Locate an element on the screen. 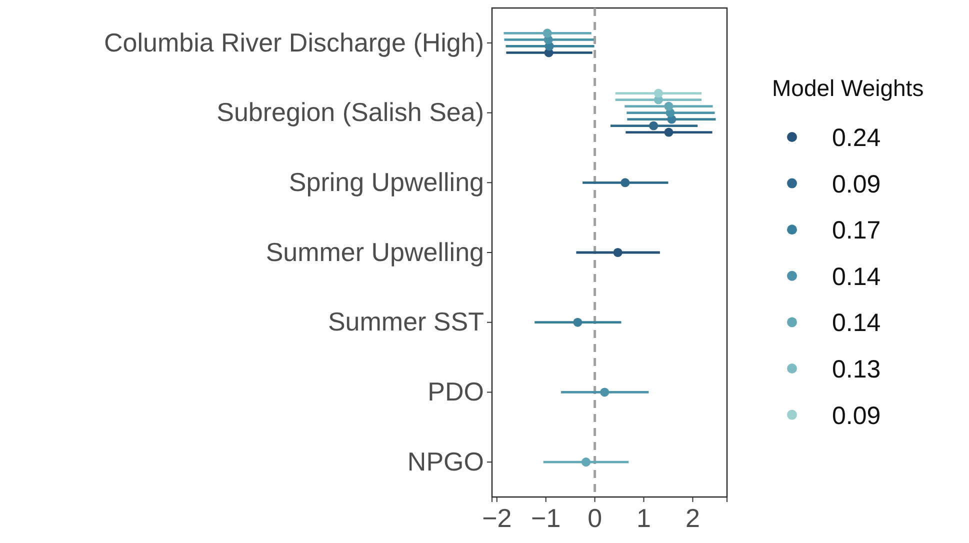 This screenshot has height=543, width=969. legend-label: 0.13 is located at coordinates (856, 370).